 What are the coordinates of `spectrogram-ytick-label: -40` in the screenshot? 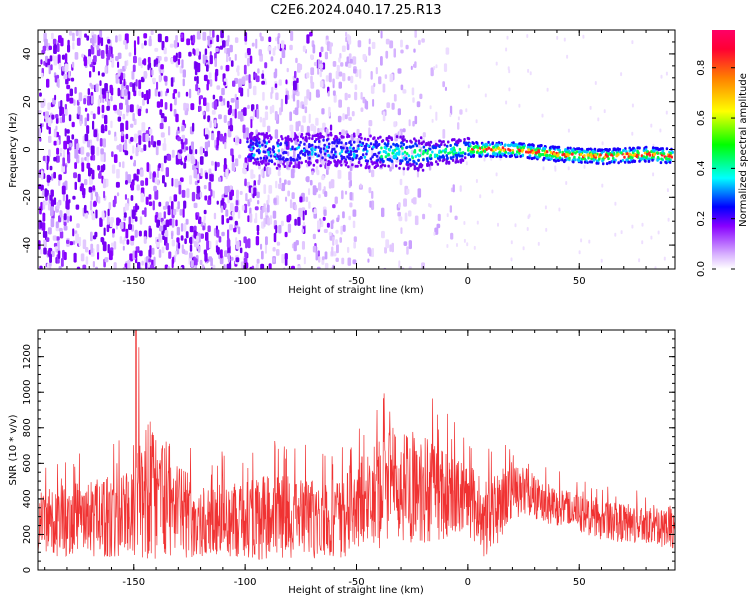 It's located at (27, 245).